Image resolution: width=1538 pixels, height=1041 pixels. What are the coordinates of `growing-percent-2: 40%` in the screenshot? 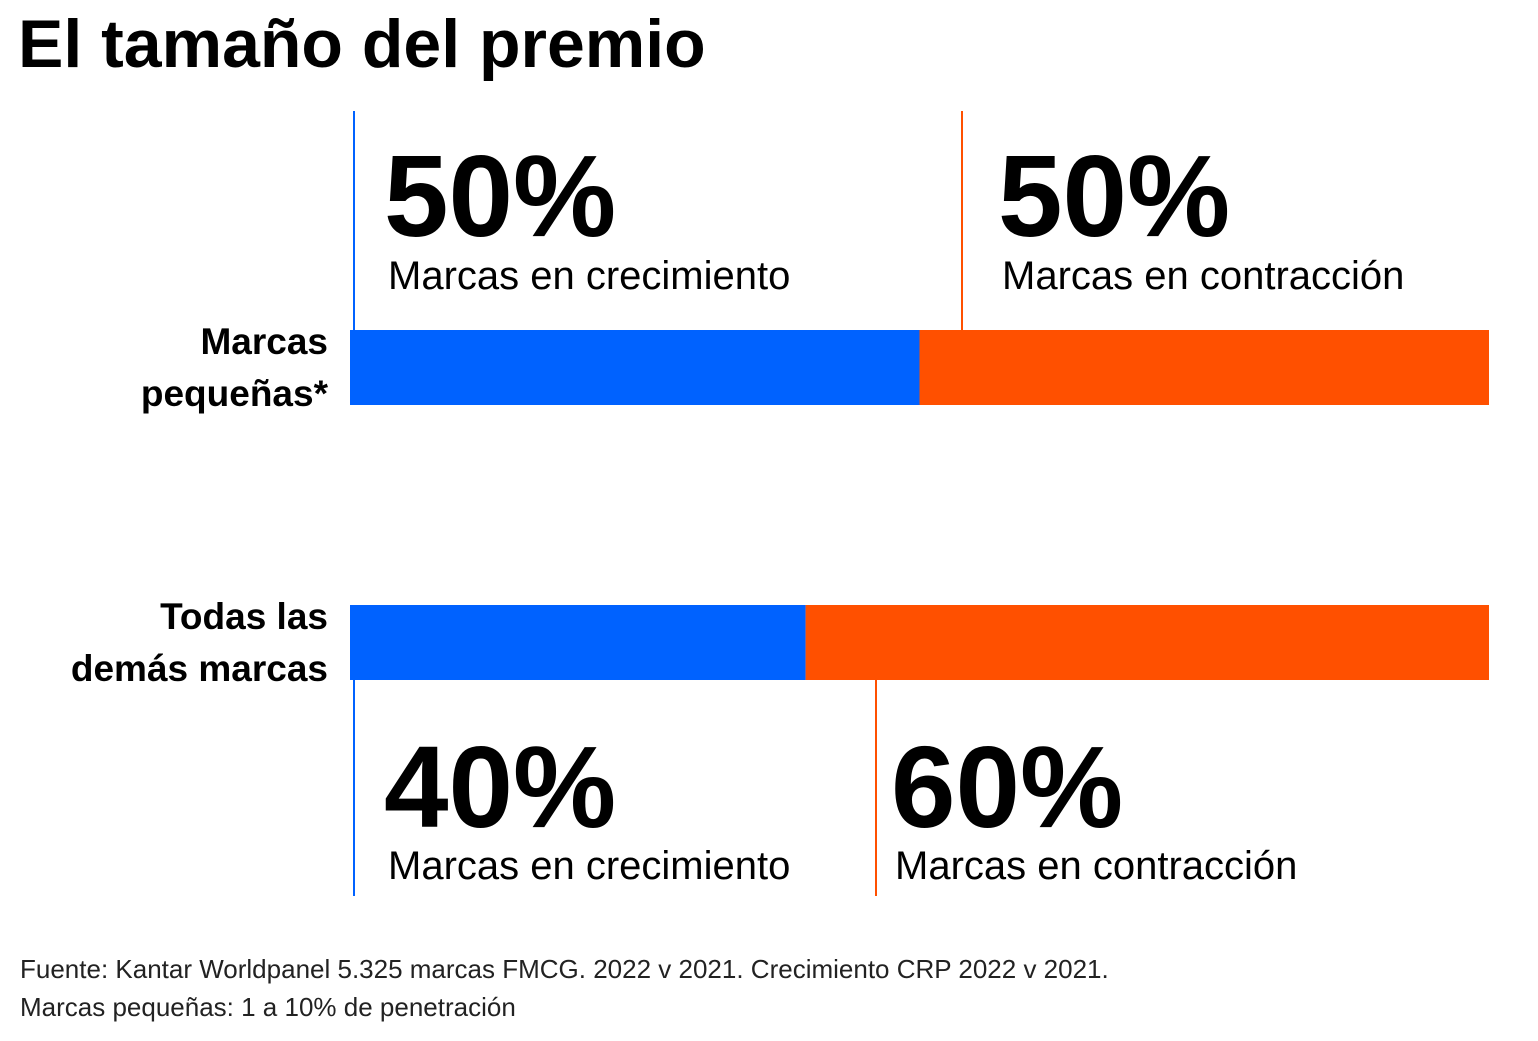 It's located at (500, 787).